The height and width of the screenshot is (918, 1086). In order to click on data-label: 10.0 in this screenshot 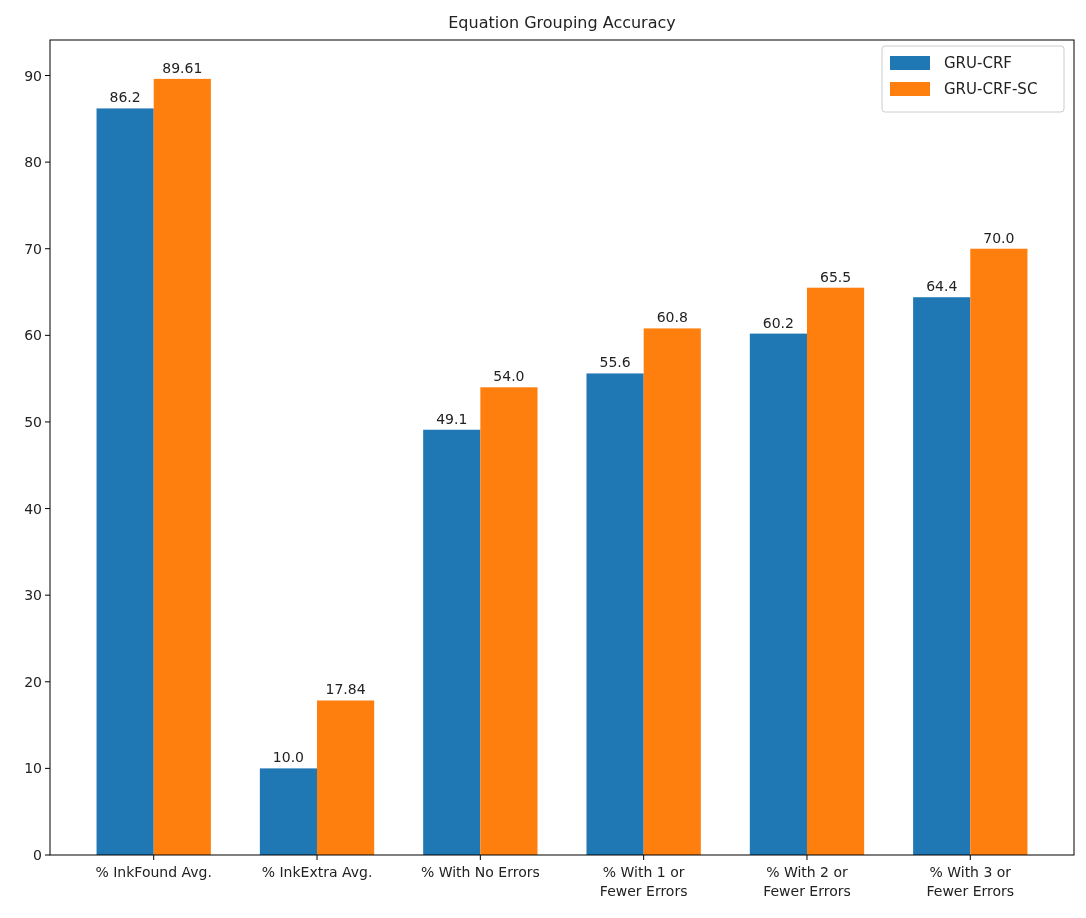, I will do `click(288, 757)`.